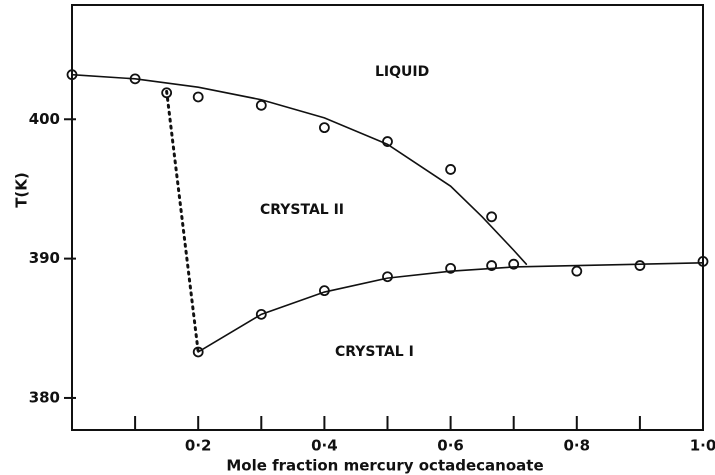  I want to click on phase-boundary, so click(450, 307).